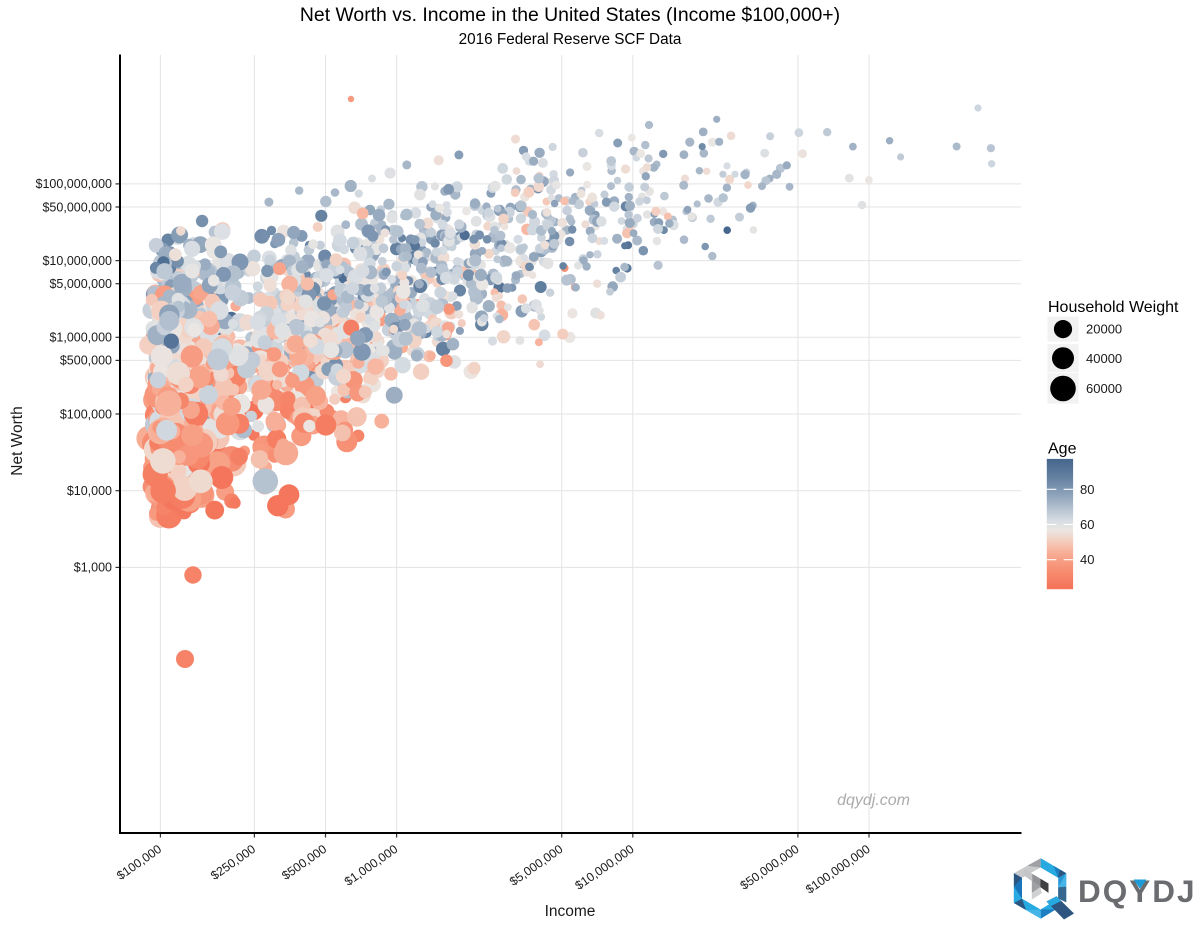 The width and height of the screenshot is (1200, 927). I want to click on svg-text: $5,000,000, so click(80, 284).